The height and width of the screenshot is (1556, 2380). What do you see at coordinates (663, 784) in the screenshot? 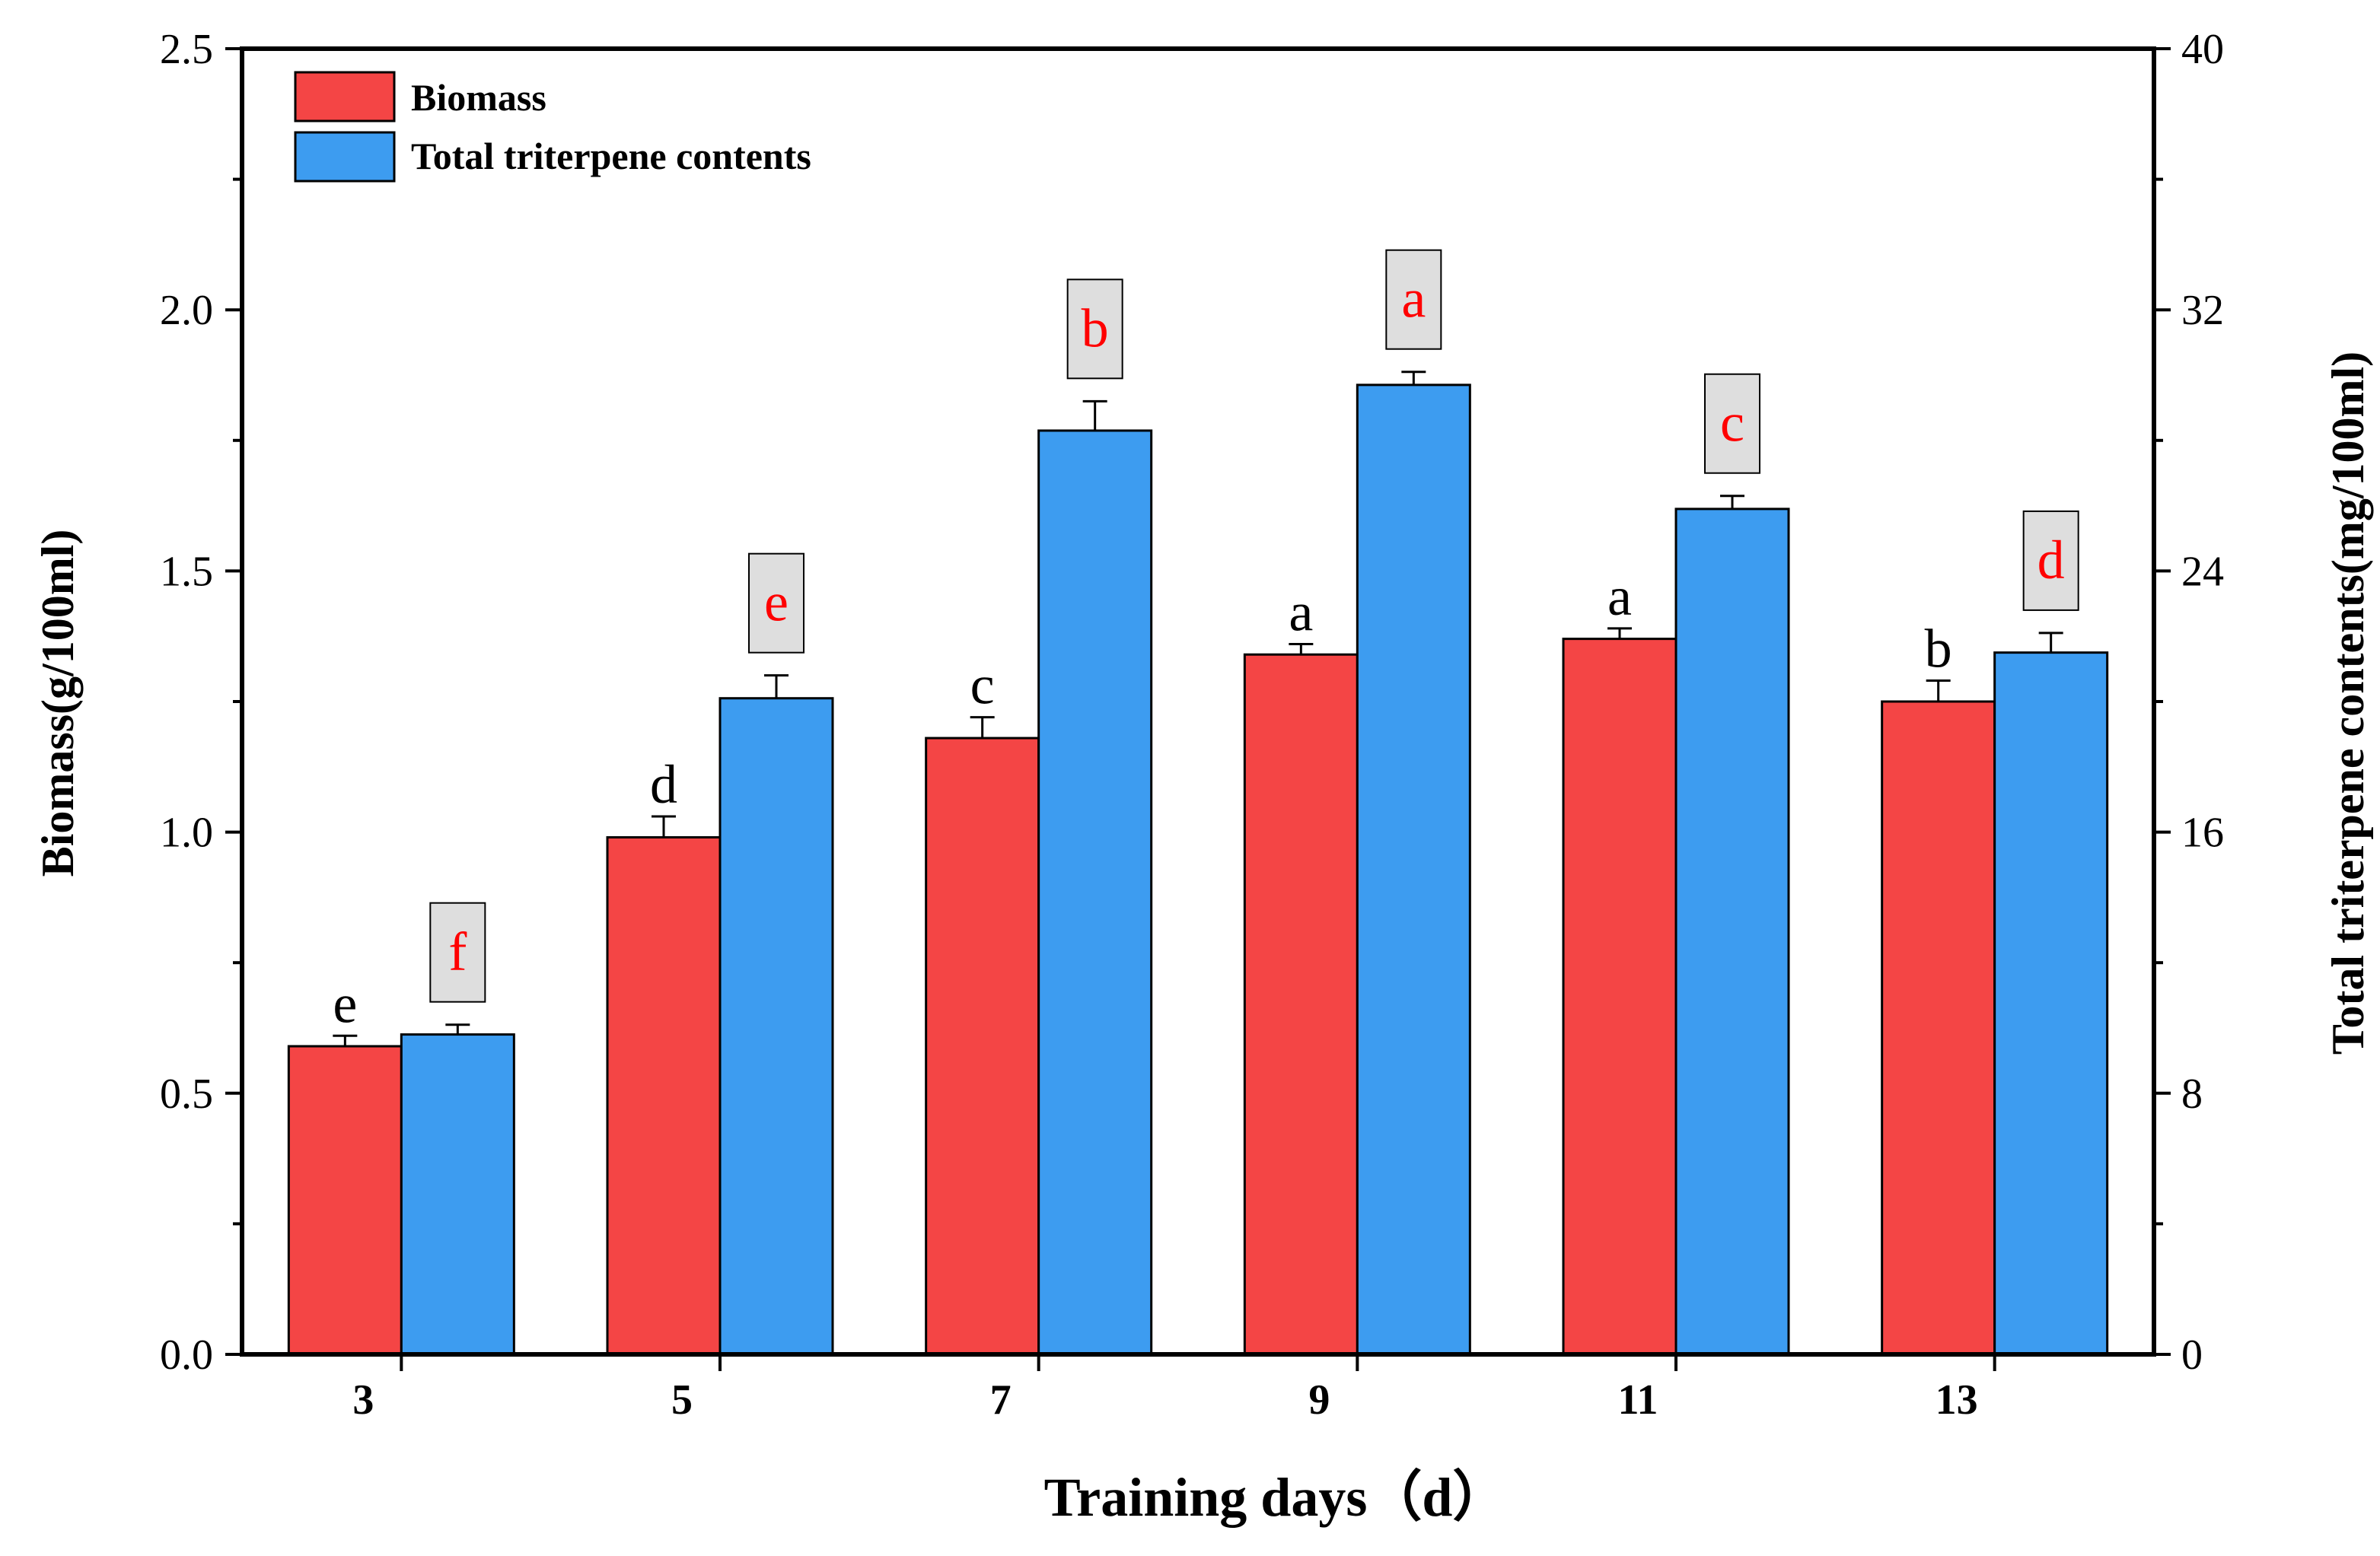
I see `significance-label-biomass: d` at bounding box center [663, 784].